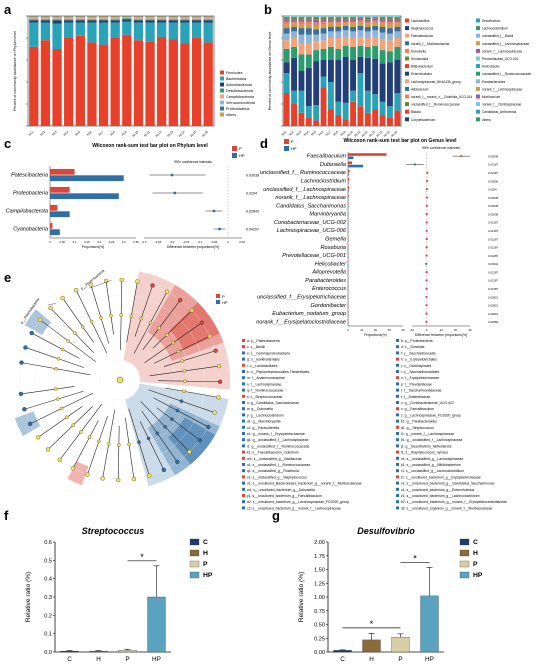 The height and width of the screenshot is (665, 550). What do you see at coordinates (298, 133) in the screenshot?
I see `x-tick-label: HL3` at bounding box center [298, 133].